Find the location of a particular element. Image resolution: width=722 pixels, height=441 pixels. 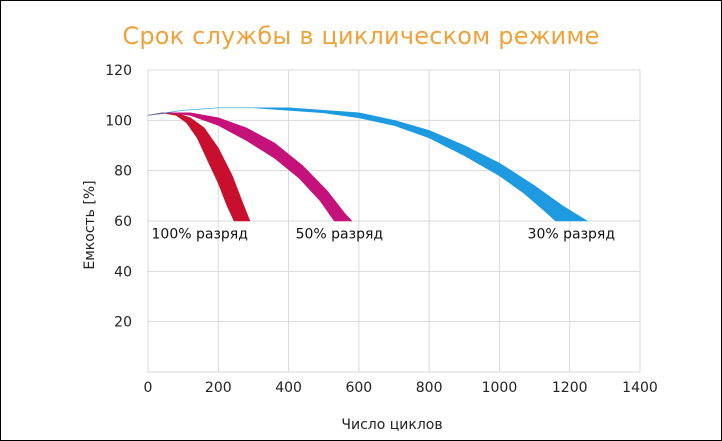

y-axis-label: Емкость [%] is located at coordinates (90, 224).